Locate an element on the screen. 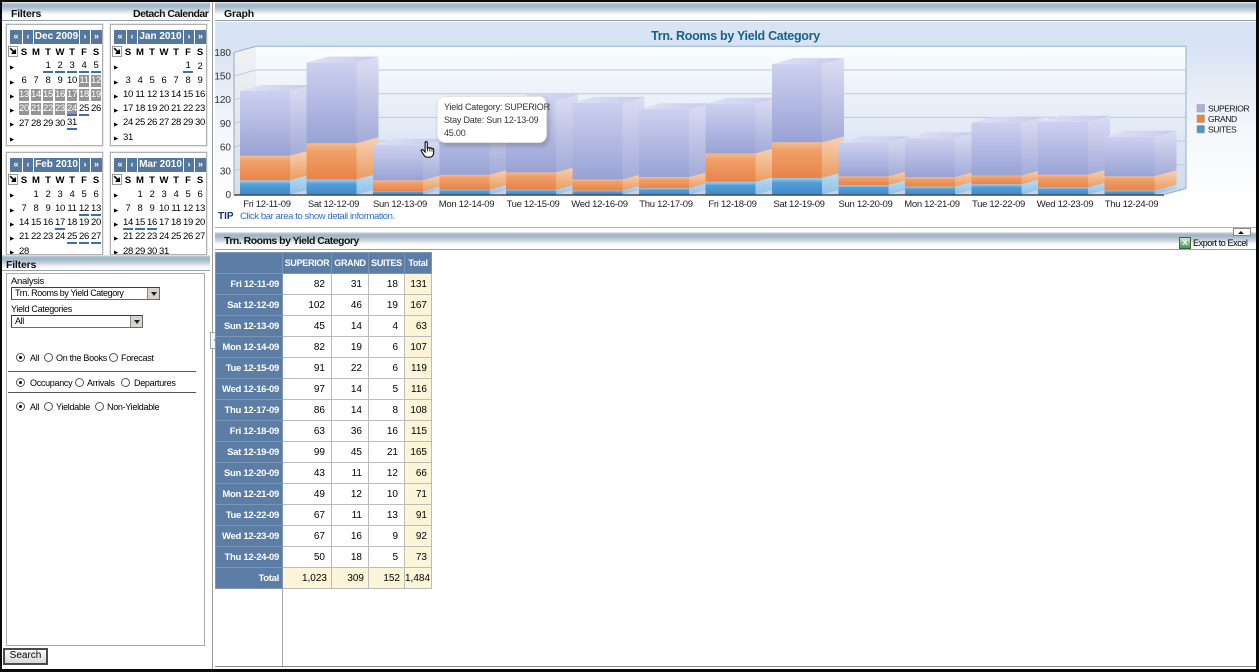 The width and height of the screenshot is (1259, 672). svg-text: Mon 12-14-09 is located at coordinates (467, 204).